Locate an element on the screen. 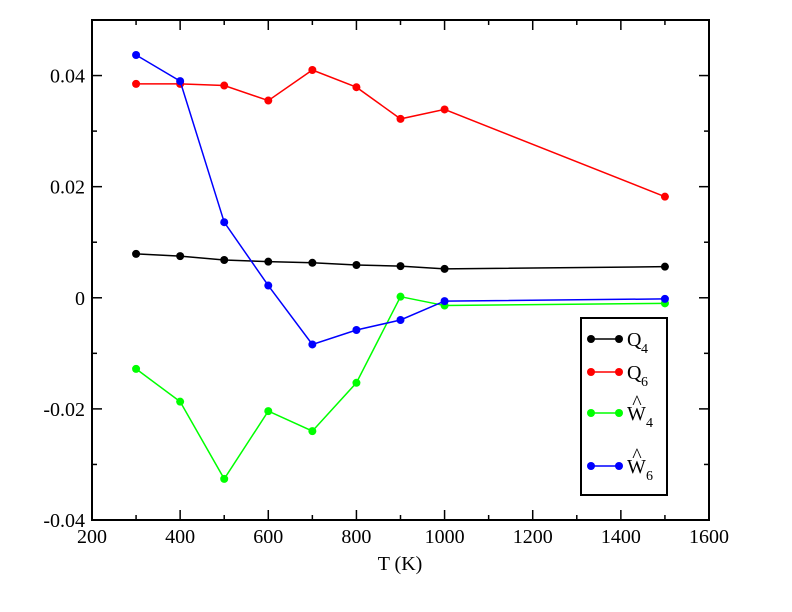 The width and height of the screenshot is (792, 612). x-tick-label: 200 is located at coordinates (92, 537).